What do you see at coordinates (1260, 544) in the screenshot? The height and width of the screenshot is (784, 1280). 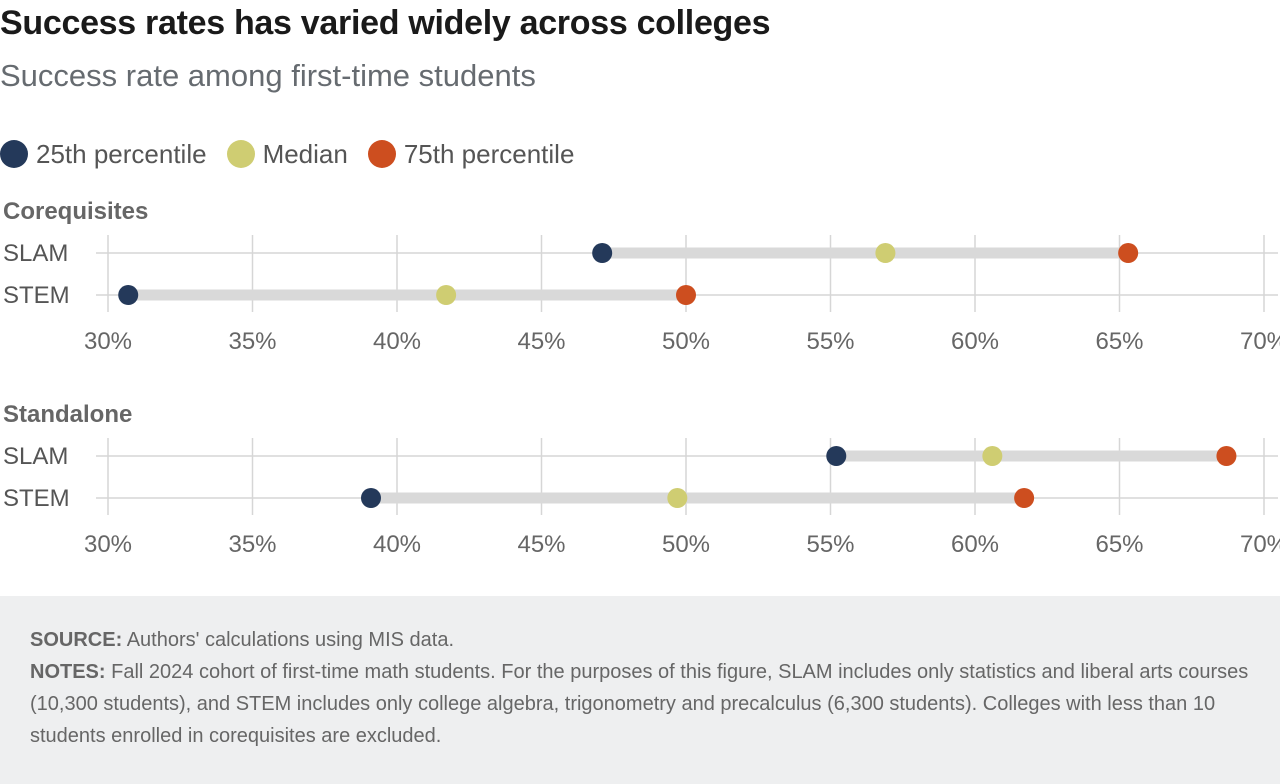 I see `x-tick-label-standalone: 70%` at bounding box center [1260, 544].